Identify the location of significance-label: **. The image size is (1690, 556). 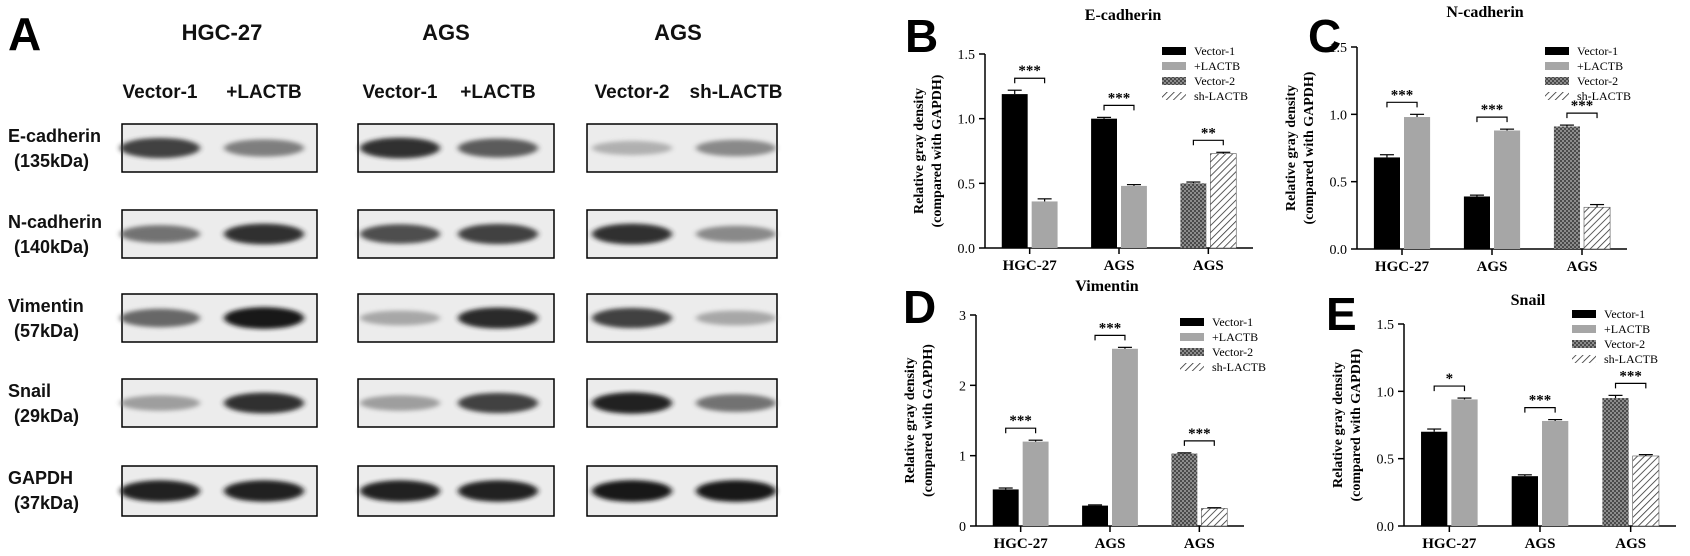
(1208, 133).